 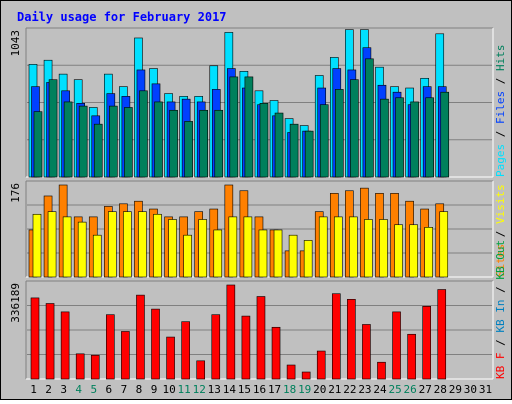 I want to click on legend-files: Files, so click(x=500, y=107).